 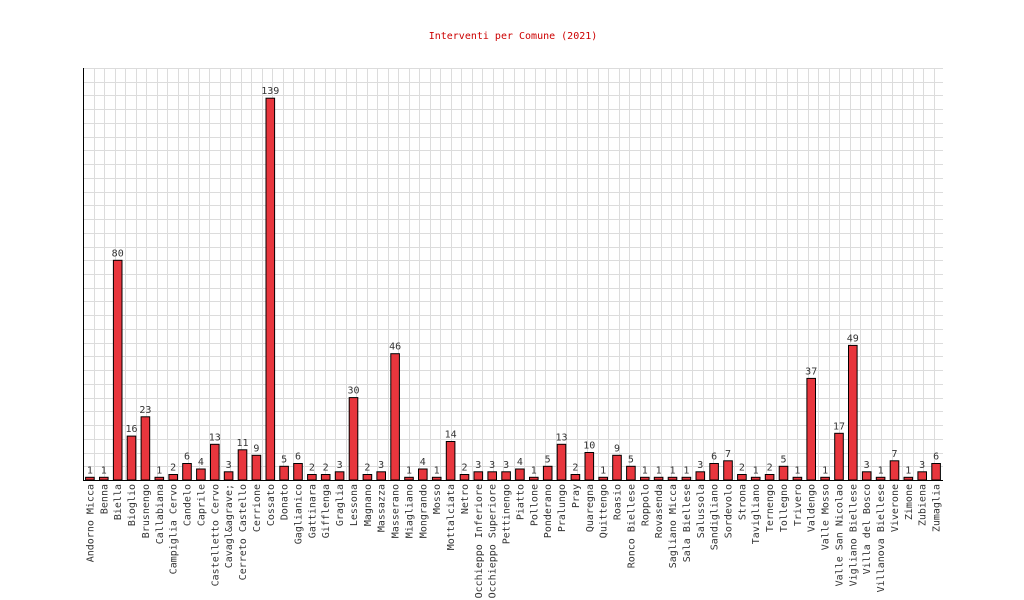 What do you see at coordinates (90, 523) in the screenshot?
I see `category-label: Andorno Micca` at bounding box center [90, 523].